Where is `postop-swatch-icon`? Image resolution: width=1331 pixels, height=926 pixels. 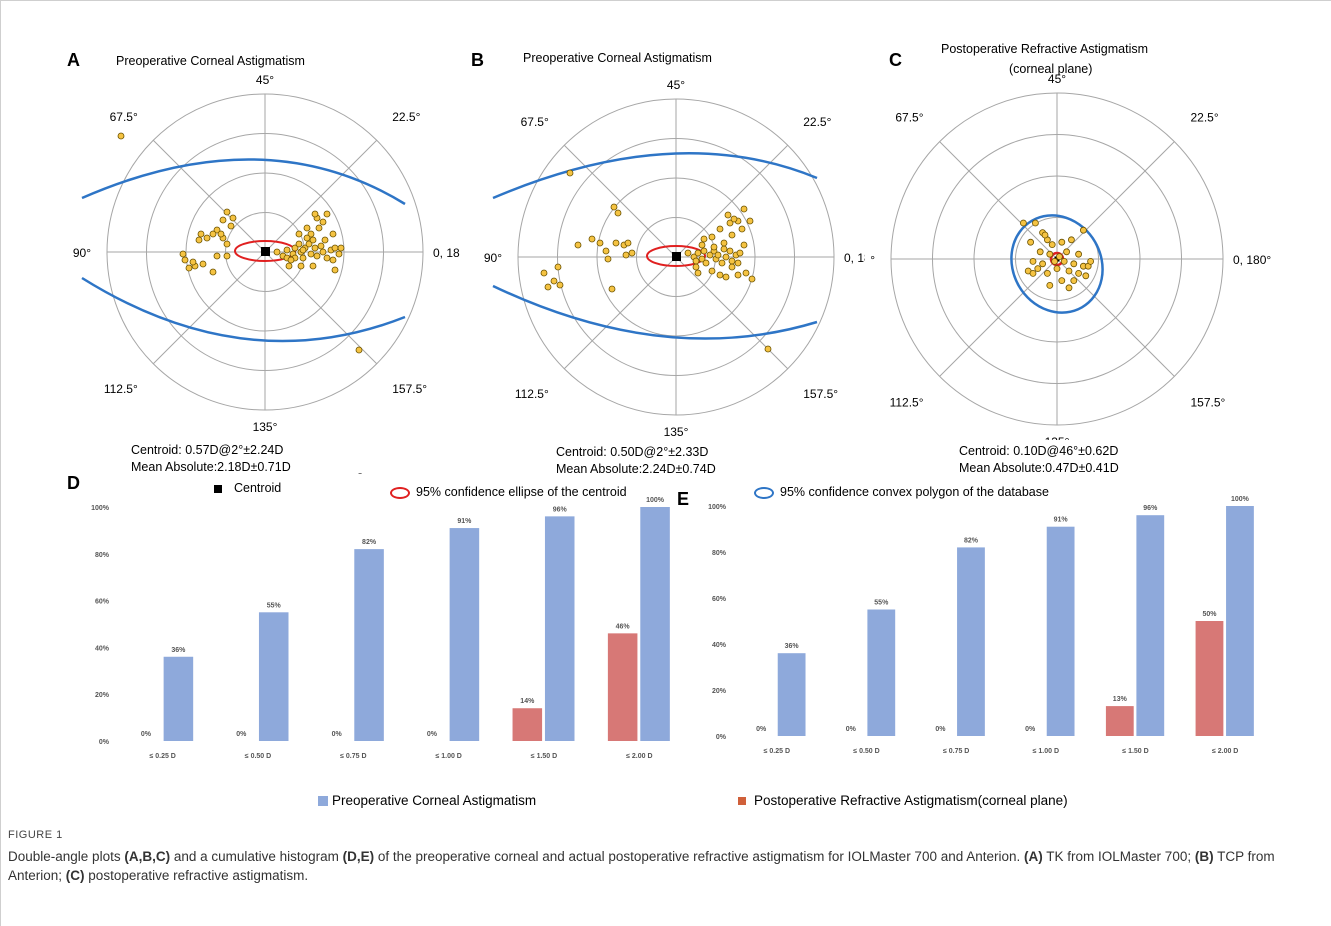 postop-swatch-icon is located at coordinates (742, 801).